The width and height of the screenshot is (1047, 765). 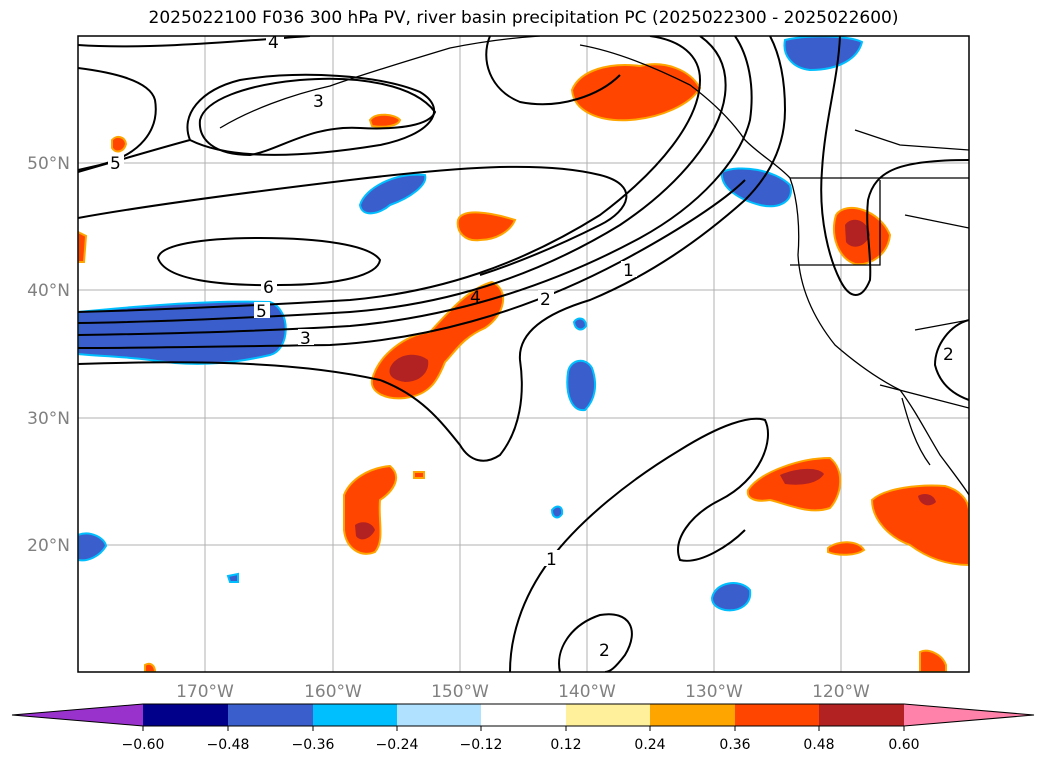 I want to click on lat-label-40n: 40°N, so click(x=48, y=291).